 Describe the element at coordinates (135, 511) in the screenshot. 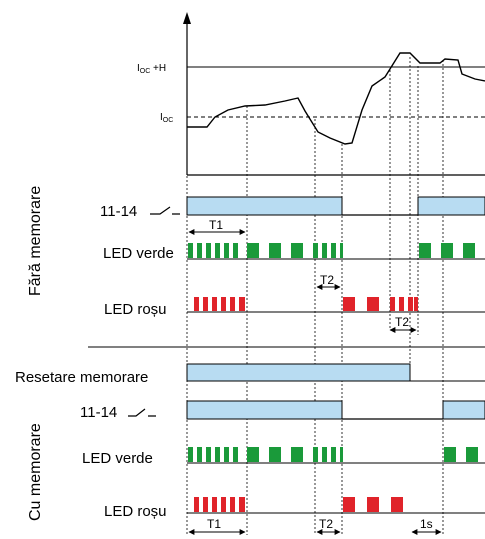

I see `red-led-label-mem: LED roșu` at that location.